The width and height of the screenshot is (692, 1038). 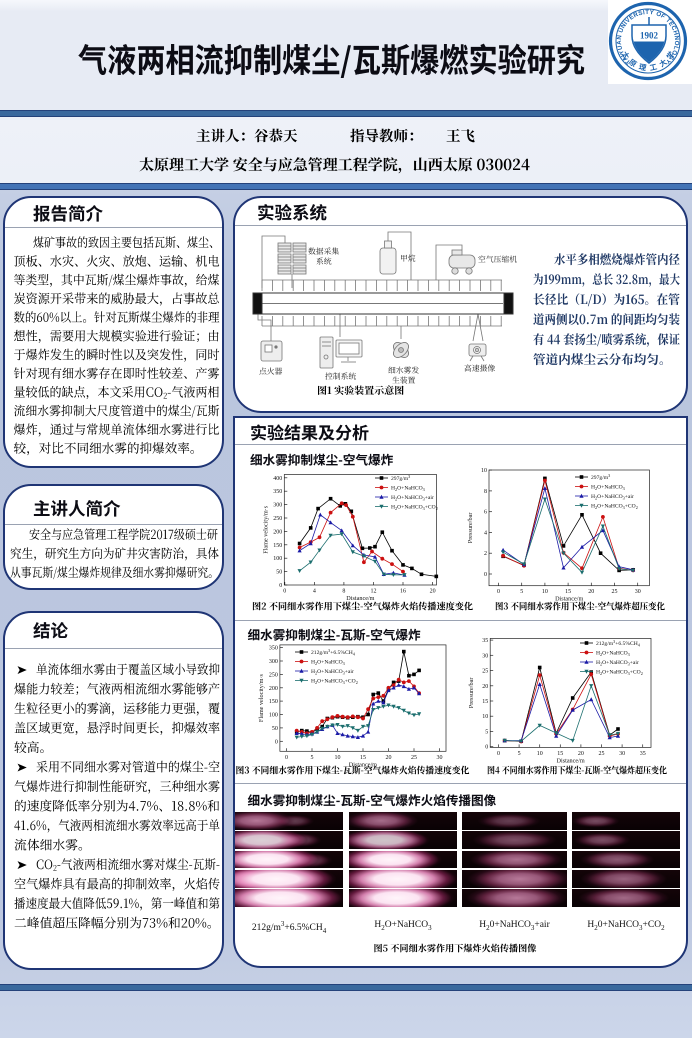 I want to click on svg-text: 1902, so click(x=649, y=36).